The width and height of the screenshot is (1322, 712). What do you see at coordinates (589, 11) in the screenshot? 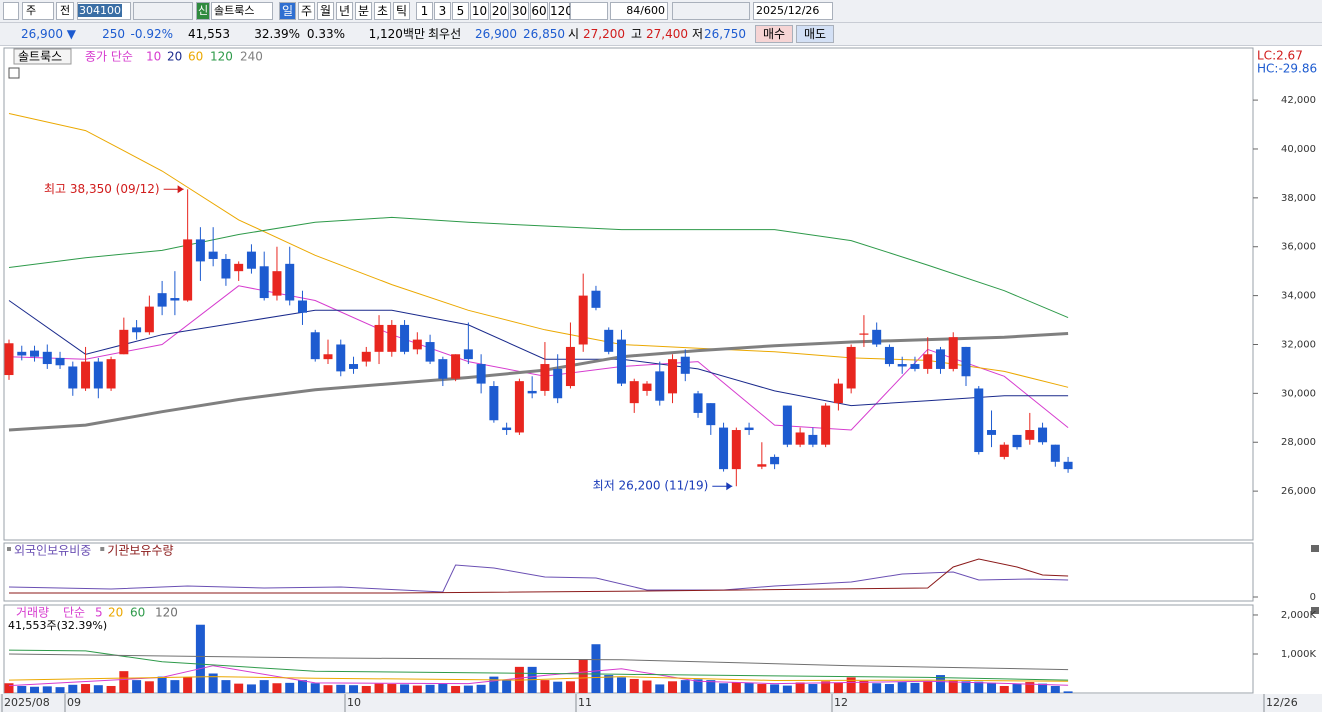
I see `select` at bounding box center [589, 11].